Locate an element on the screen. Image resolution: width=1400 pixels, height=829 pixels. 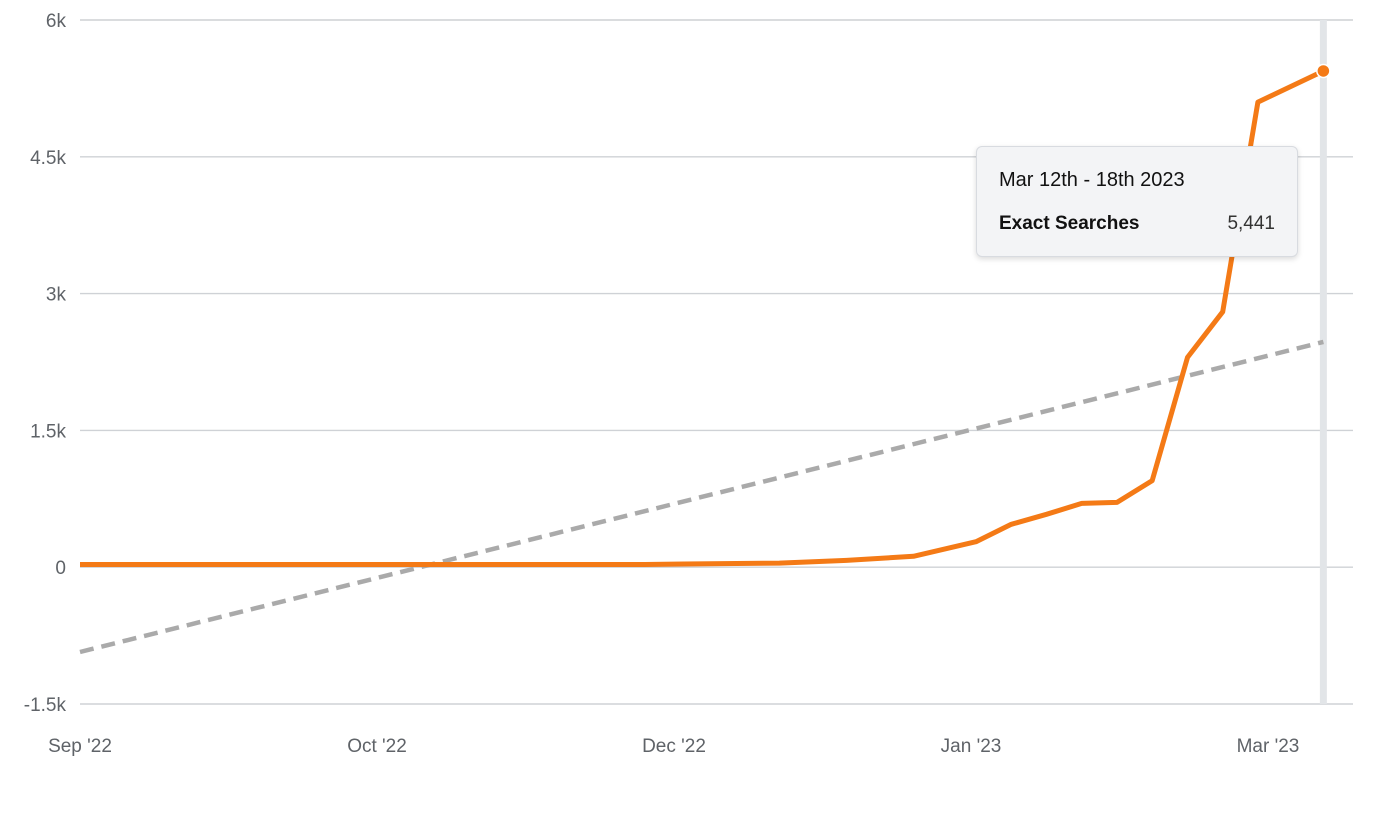
x-axis-ticks: Sep '22 Oct '22 Dec '22 Jan '23 Mar '23 is located at coordinates (673, 746).